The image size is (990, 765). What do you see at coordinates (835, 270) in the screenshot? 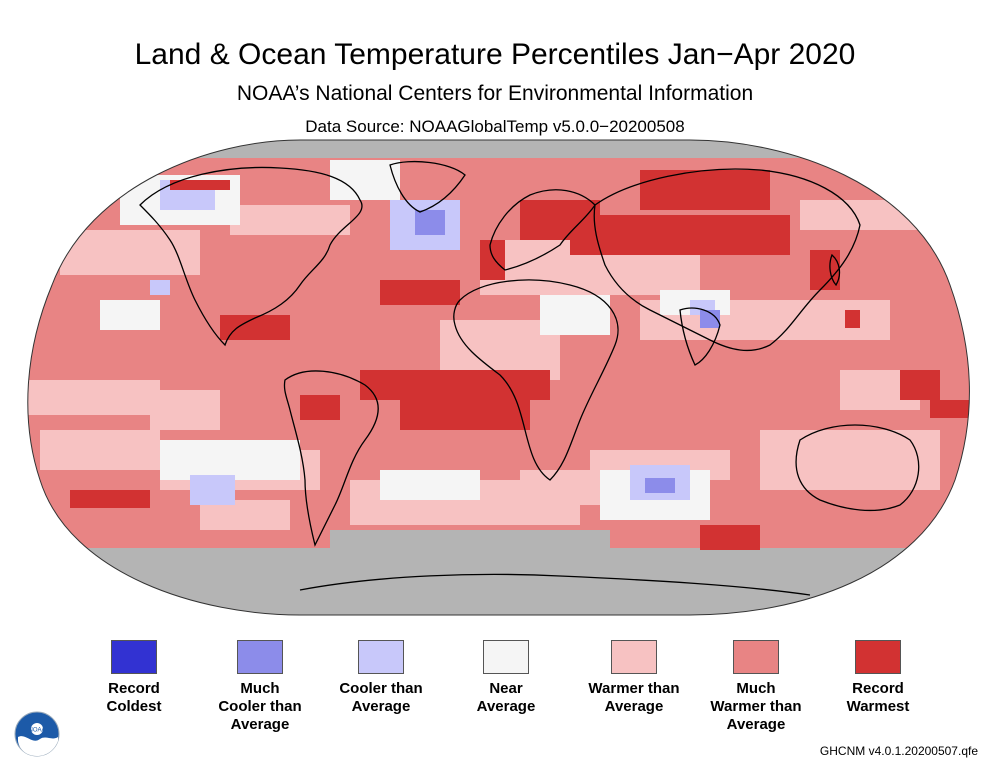
I see `japan-coast` at bounding box center [835, 270].